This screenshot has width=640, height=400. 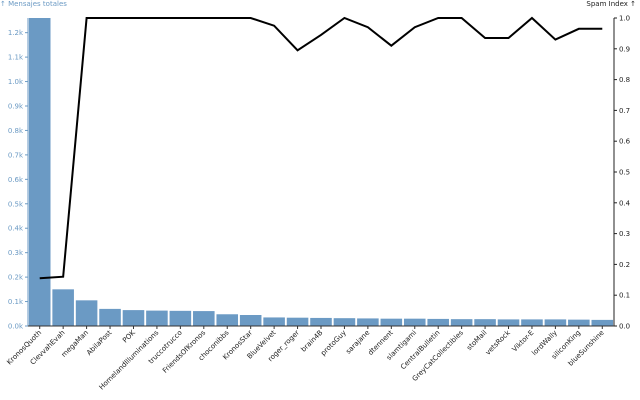 I want to click on y-right-tick-label: 0.2, so click(x=624, y=265).